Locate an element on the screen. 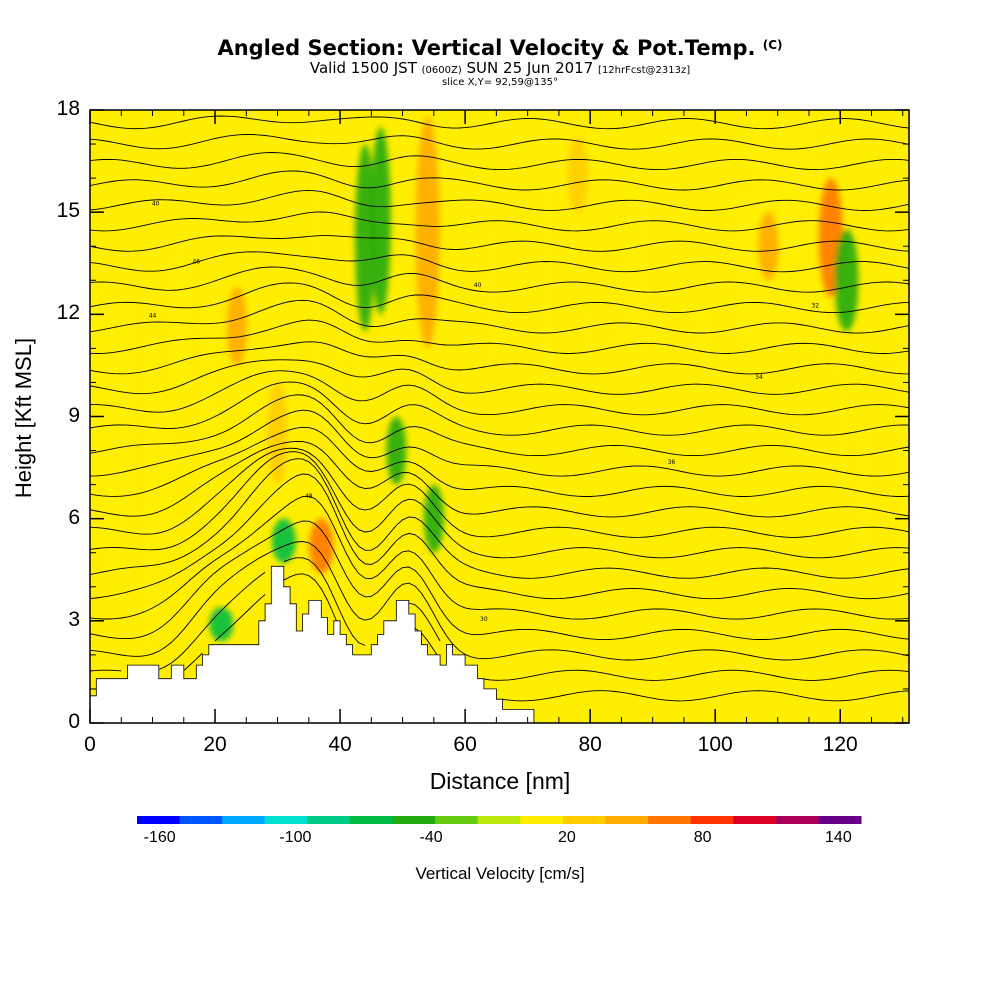  terrain is located at coordinates (312, 644).